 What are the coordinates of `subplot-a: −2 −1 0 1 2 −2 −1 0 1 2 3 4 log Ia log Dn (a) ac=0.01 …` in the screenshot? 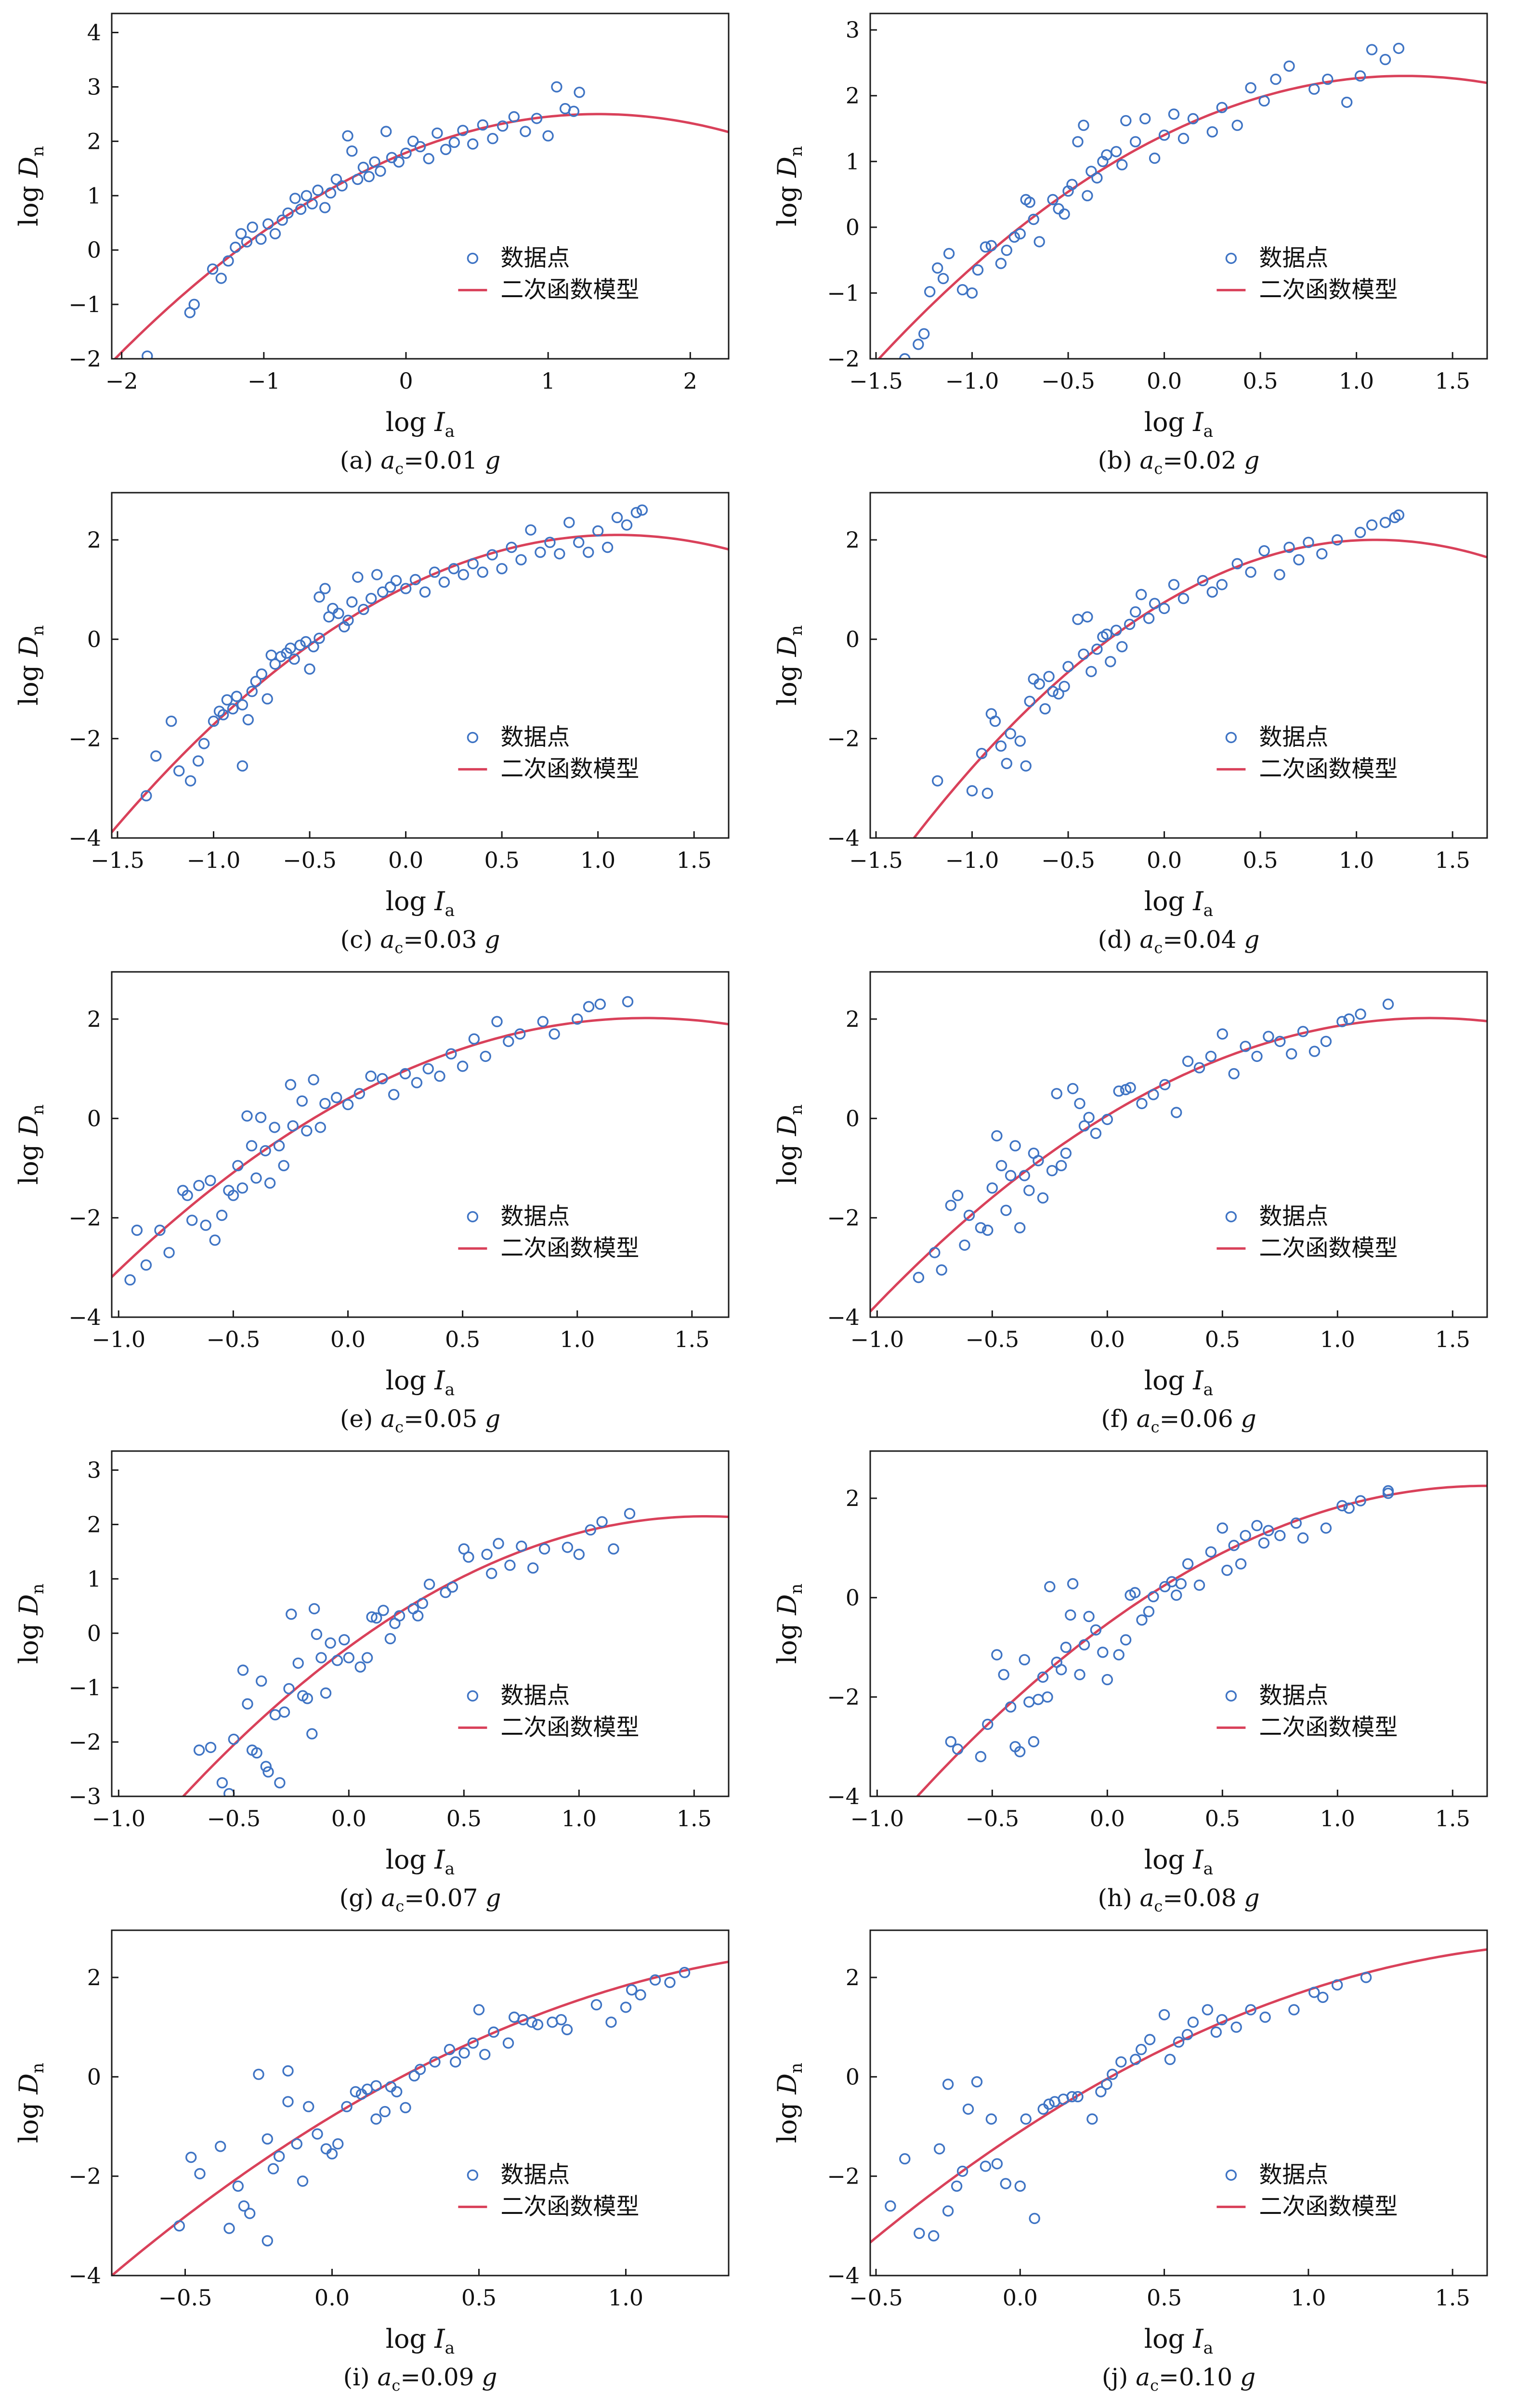 It's located at (379, 239).